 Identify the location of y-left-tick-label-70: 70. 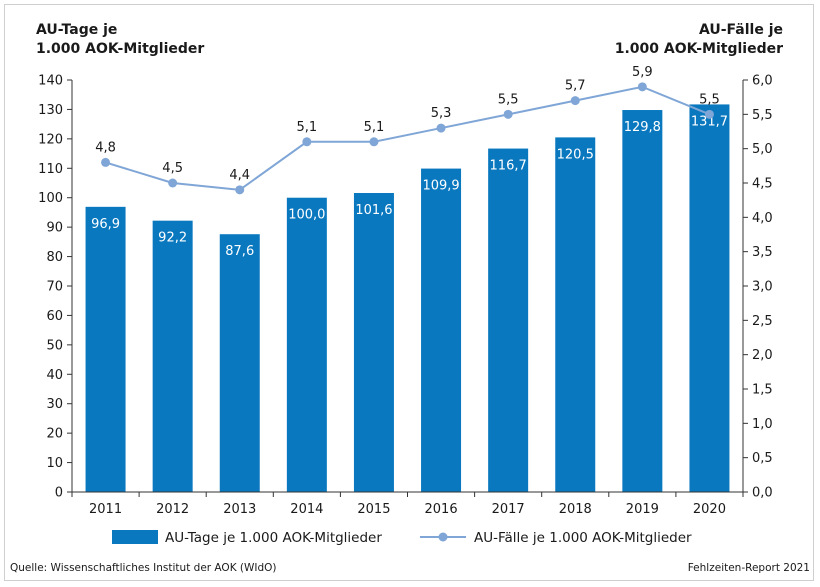
(54, 287).